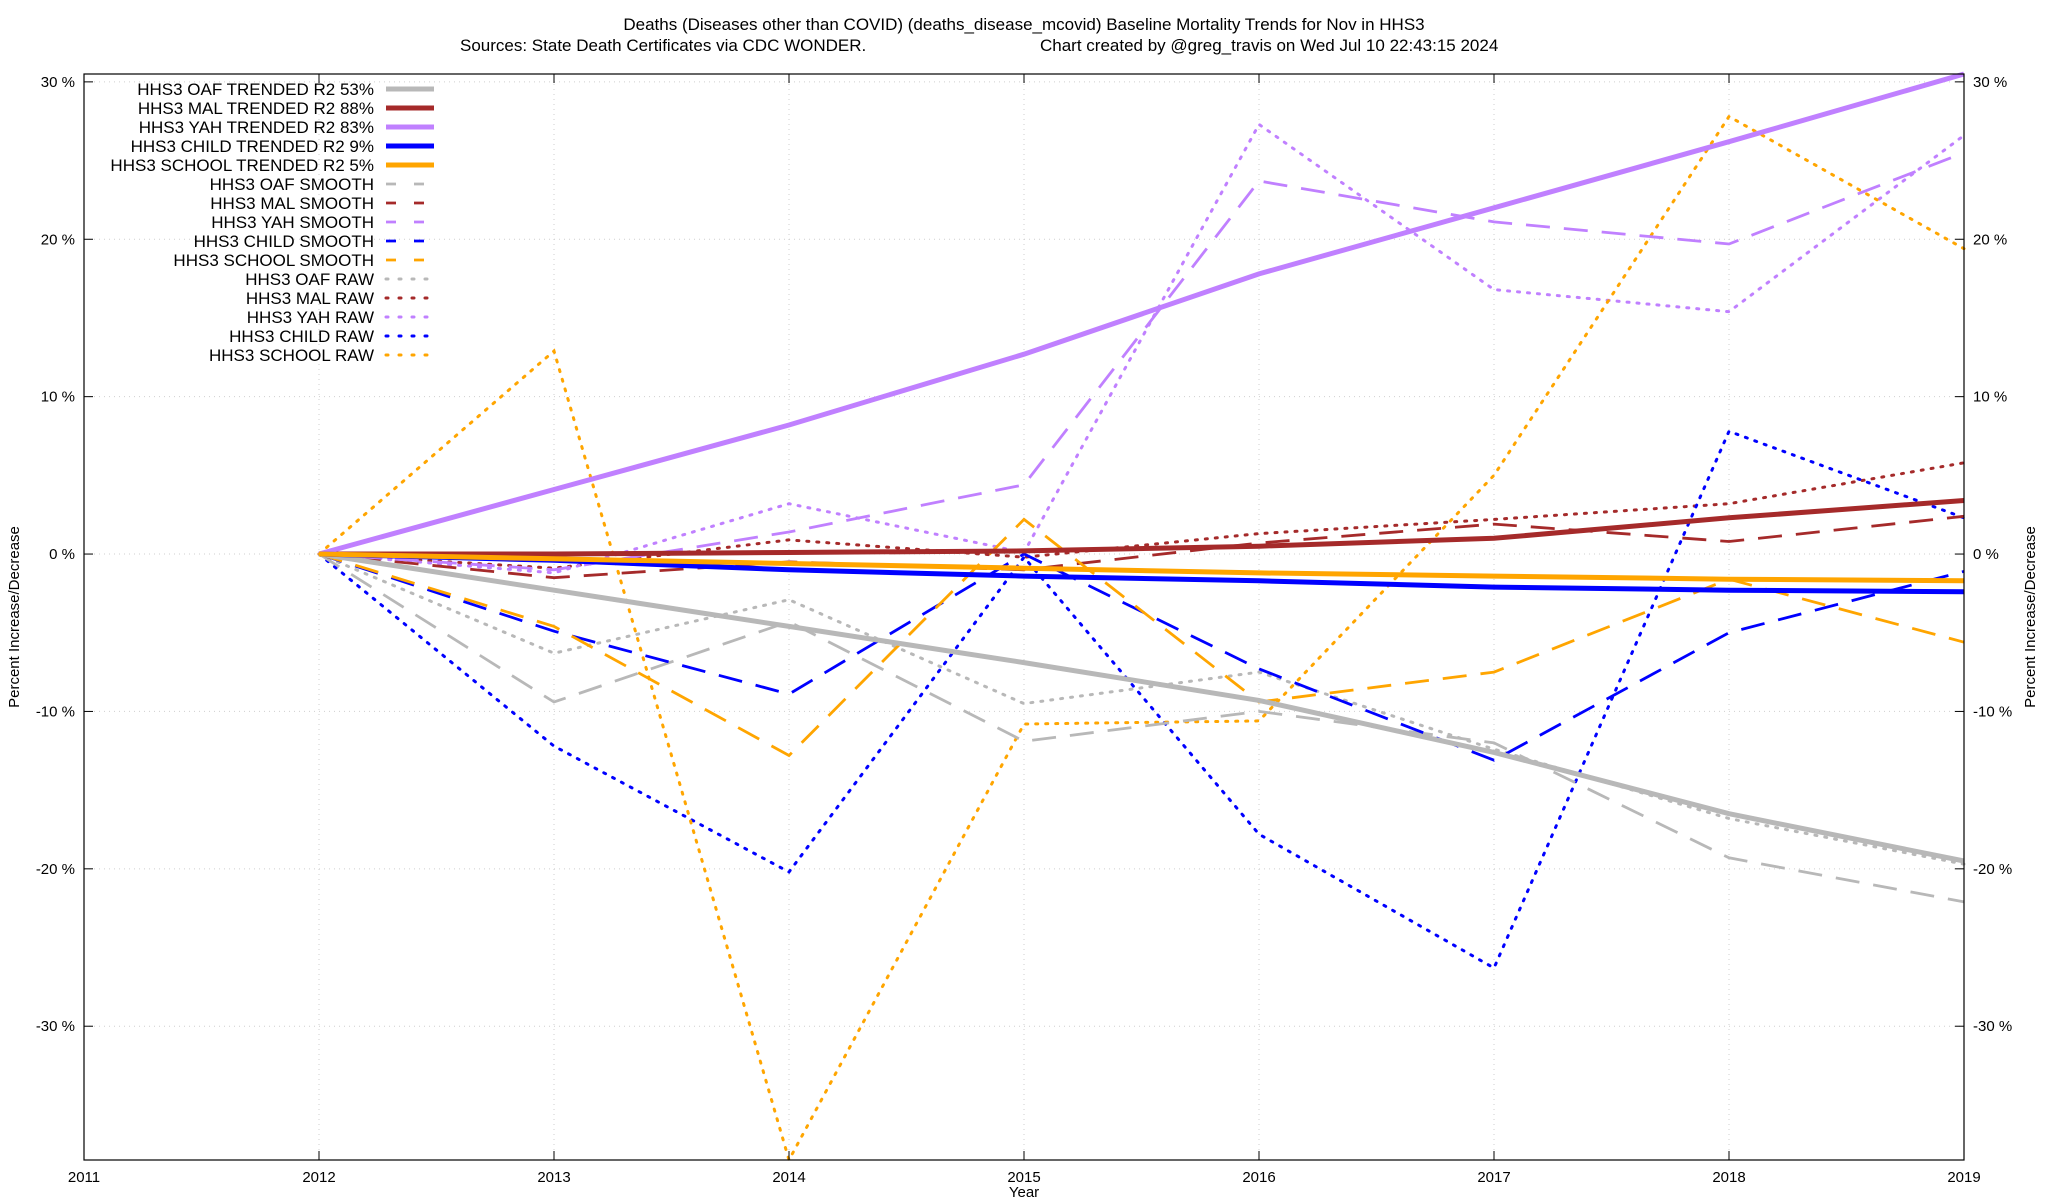  What do you see at coordinates (310, 317) in the screenshot?
I see `legend-label: HHS3 YAH RAW` at bounding box center [310, 317].